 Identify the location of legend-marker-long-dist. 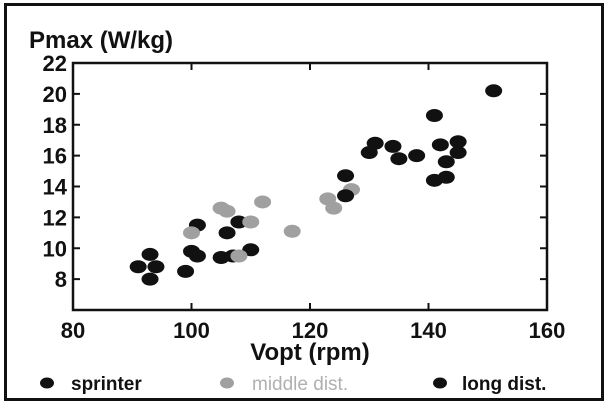
(440, 383).